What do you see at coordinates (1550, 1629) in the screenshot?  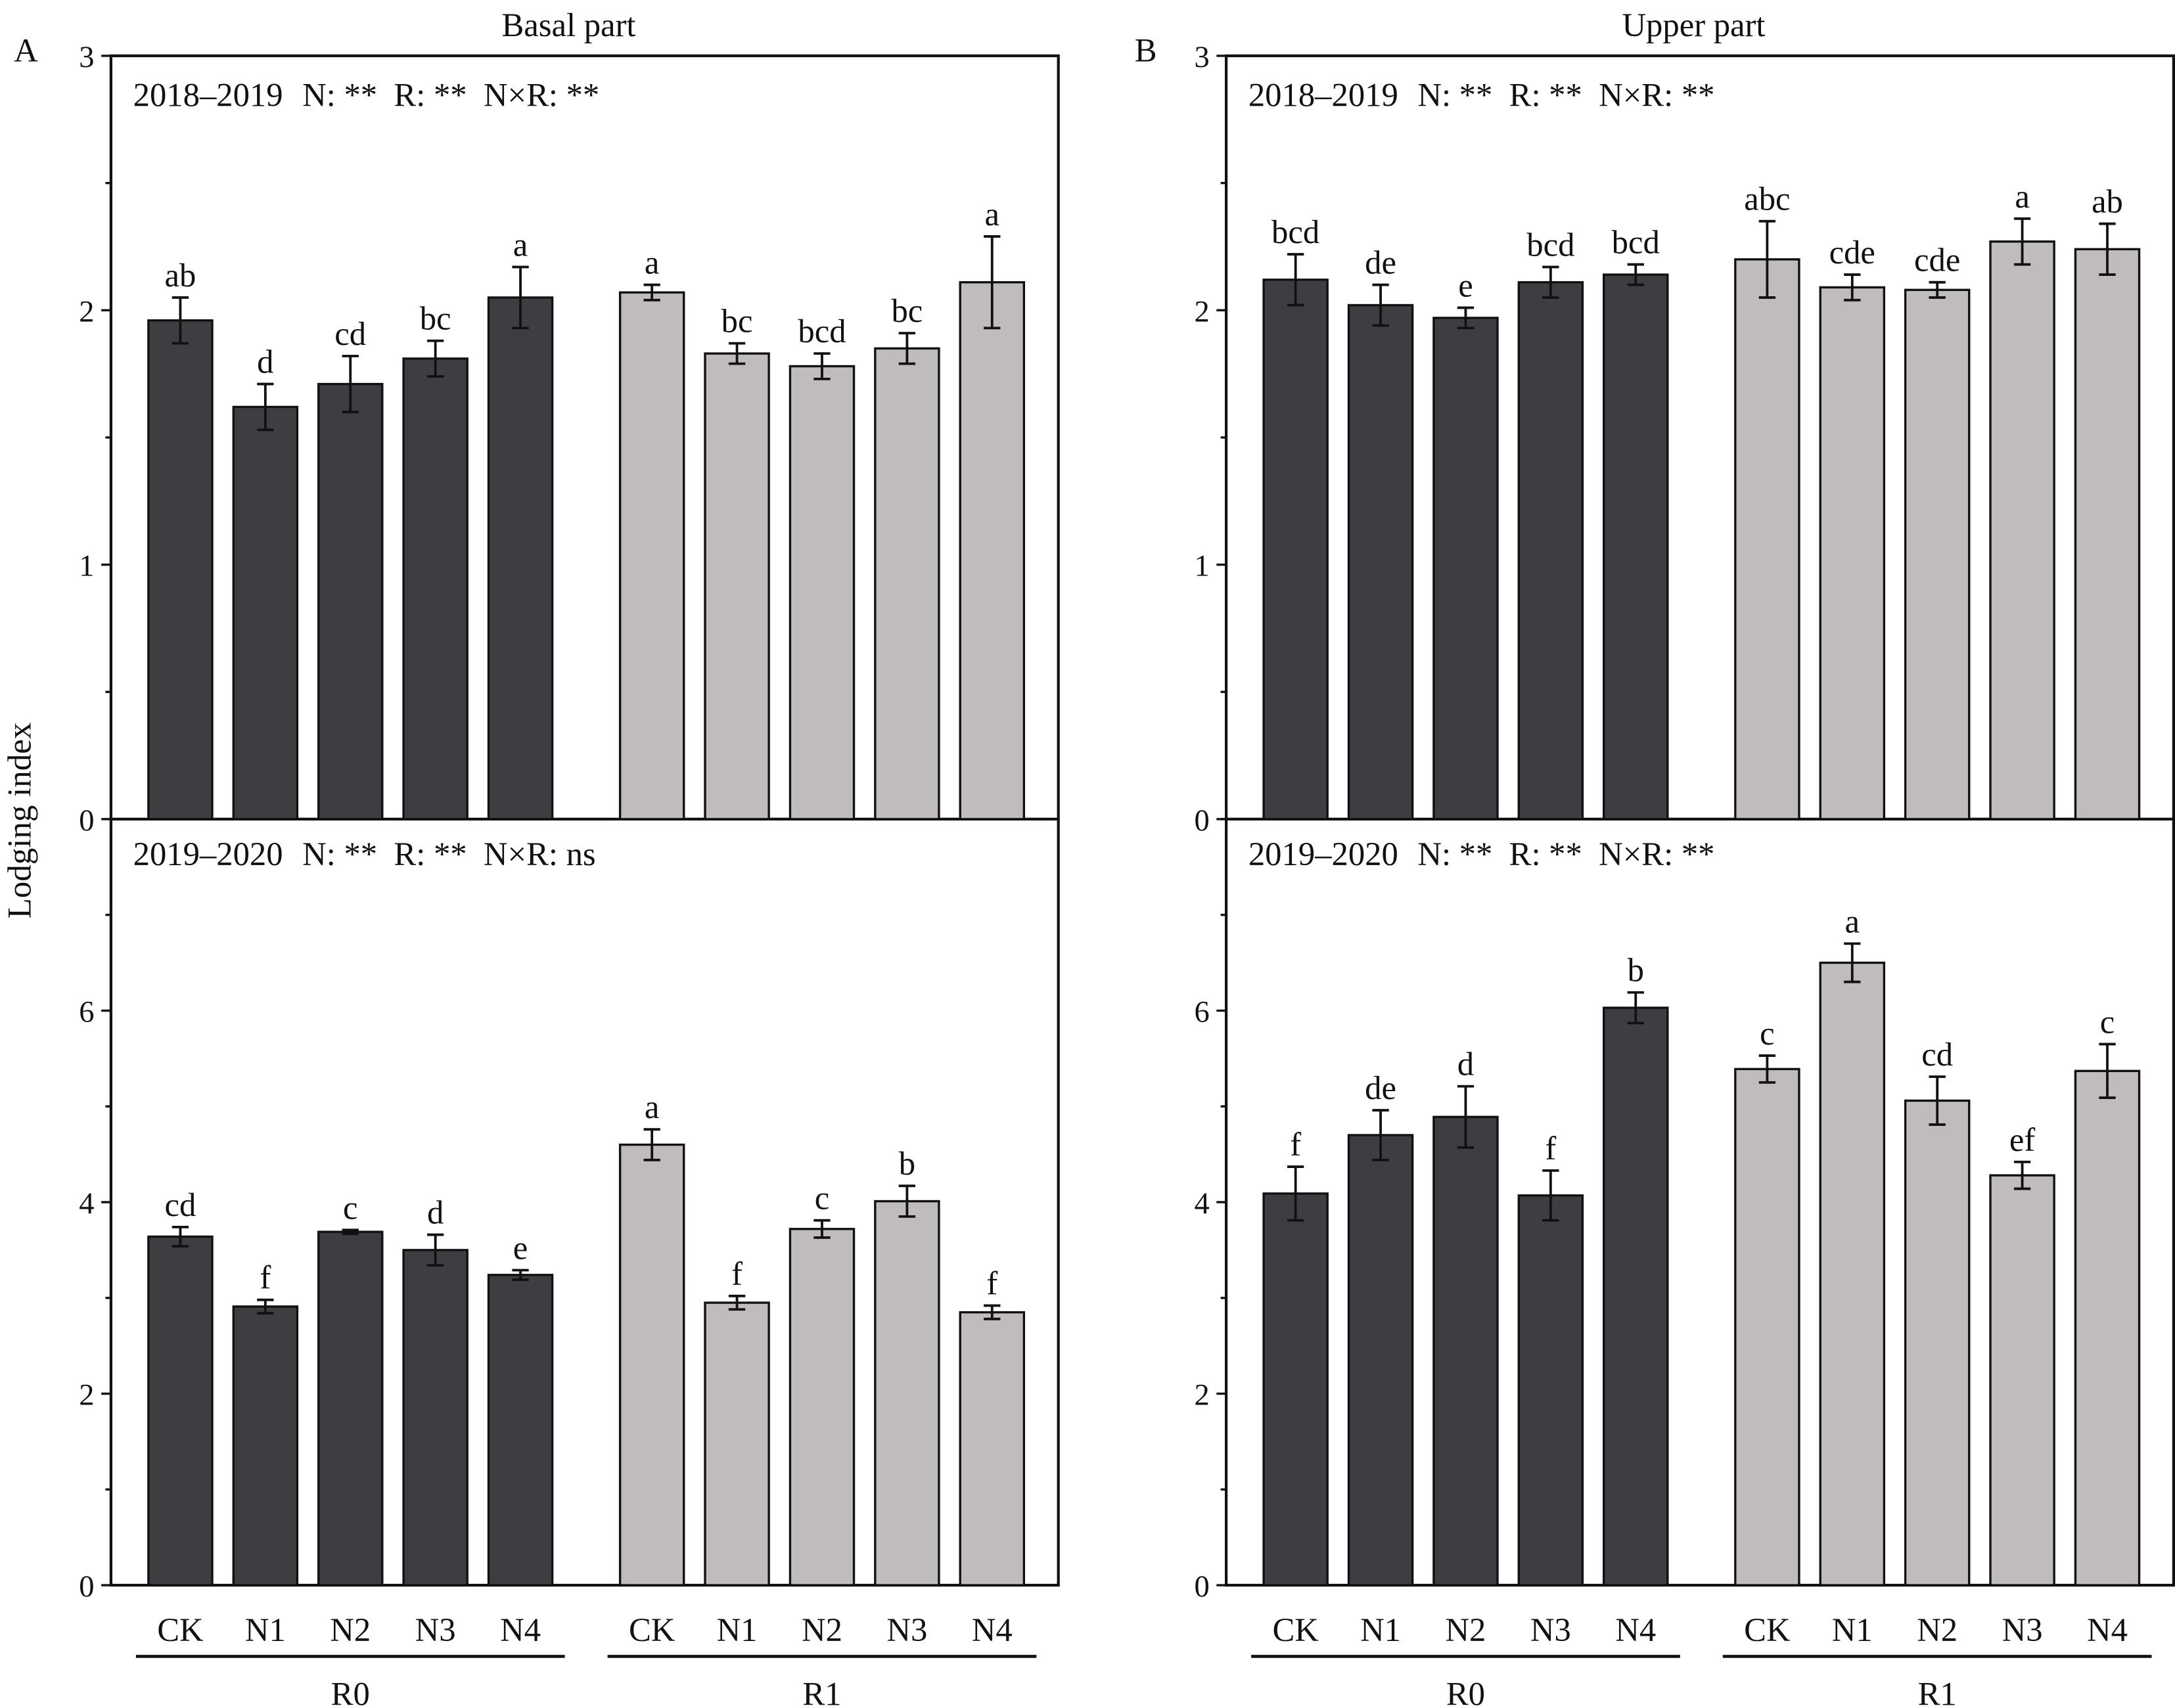 I see `x-tick-label: N3` at bounding box center [1550, 1629].